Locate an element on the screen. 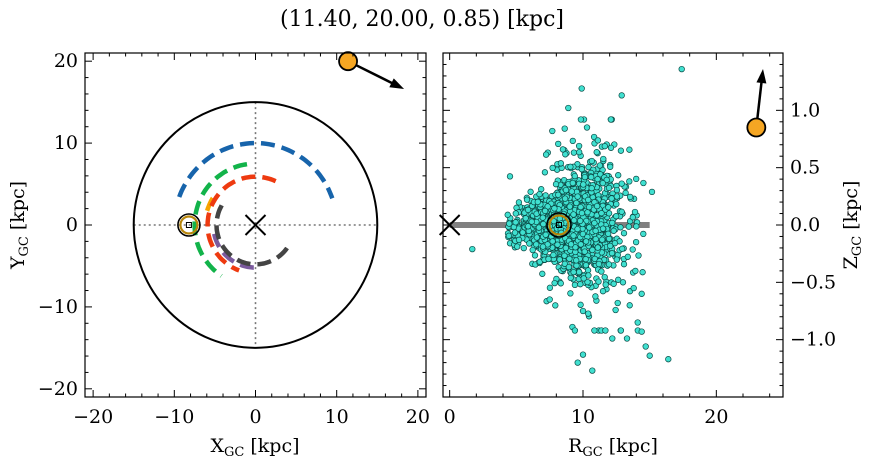 Image resolution: width=874 pixels, height=464 pixels. right-velocity-arrow-head is located at coordinates (761, 76).